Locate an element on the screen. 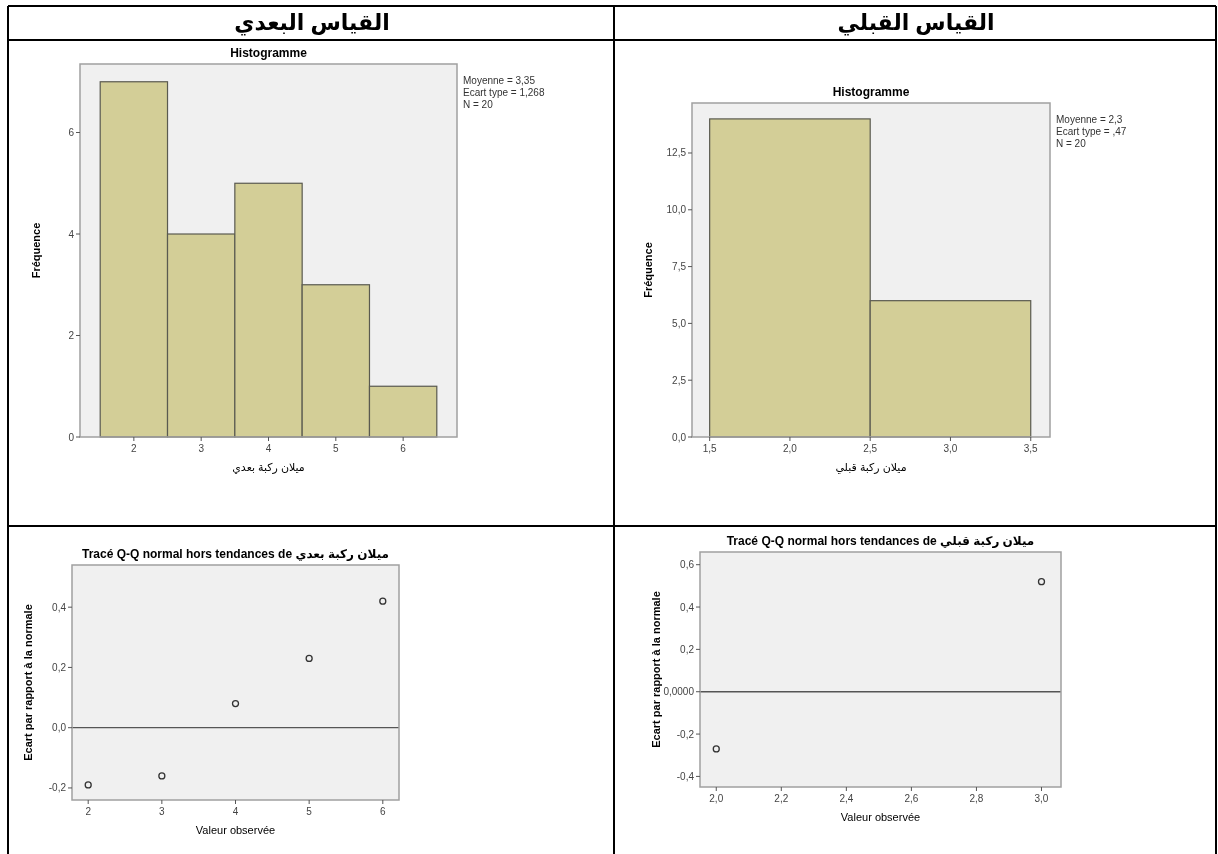 The image size is (1218, 854). text: القياس البعدي is located at coordinates (312, 23).